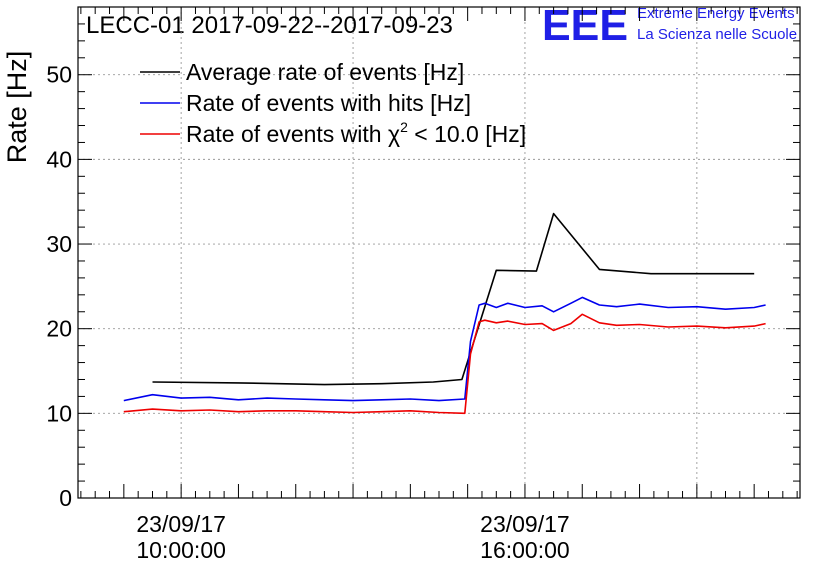  What do you see at coordinates (59, 413) in the screenshot?
I see `y-tick-label: 10` at bounding box center [59, 413].